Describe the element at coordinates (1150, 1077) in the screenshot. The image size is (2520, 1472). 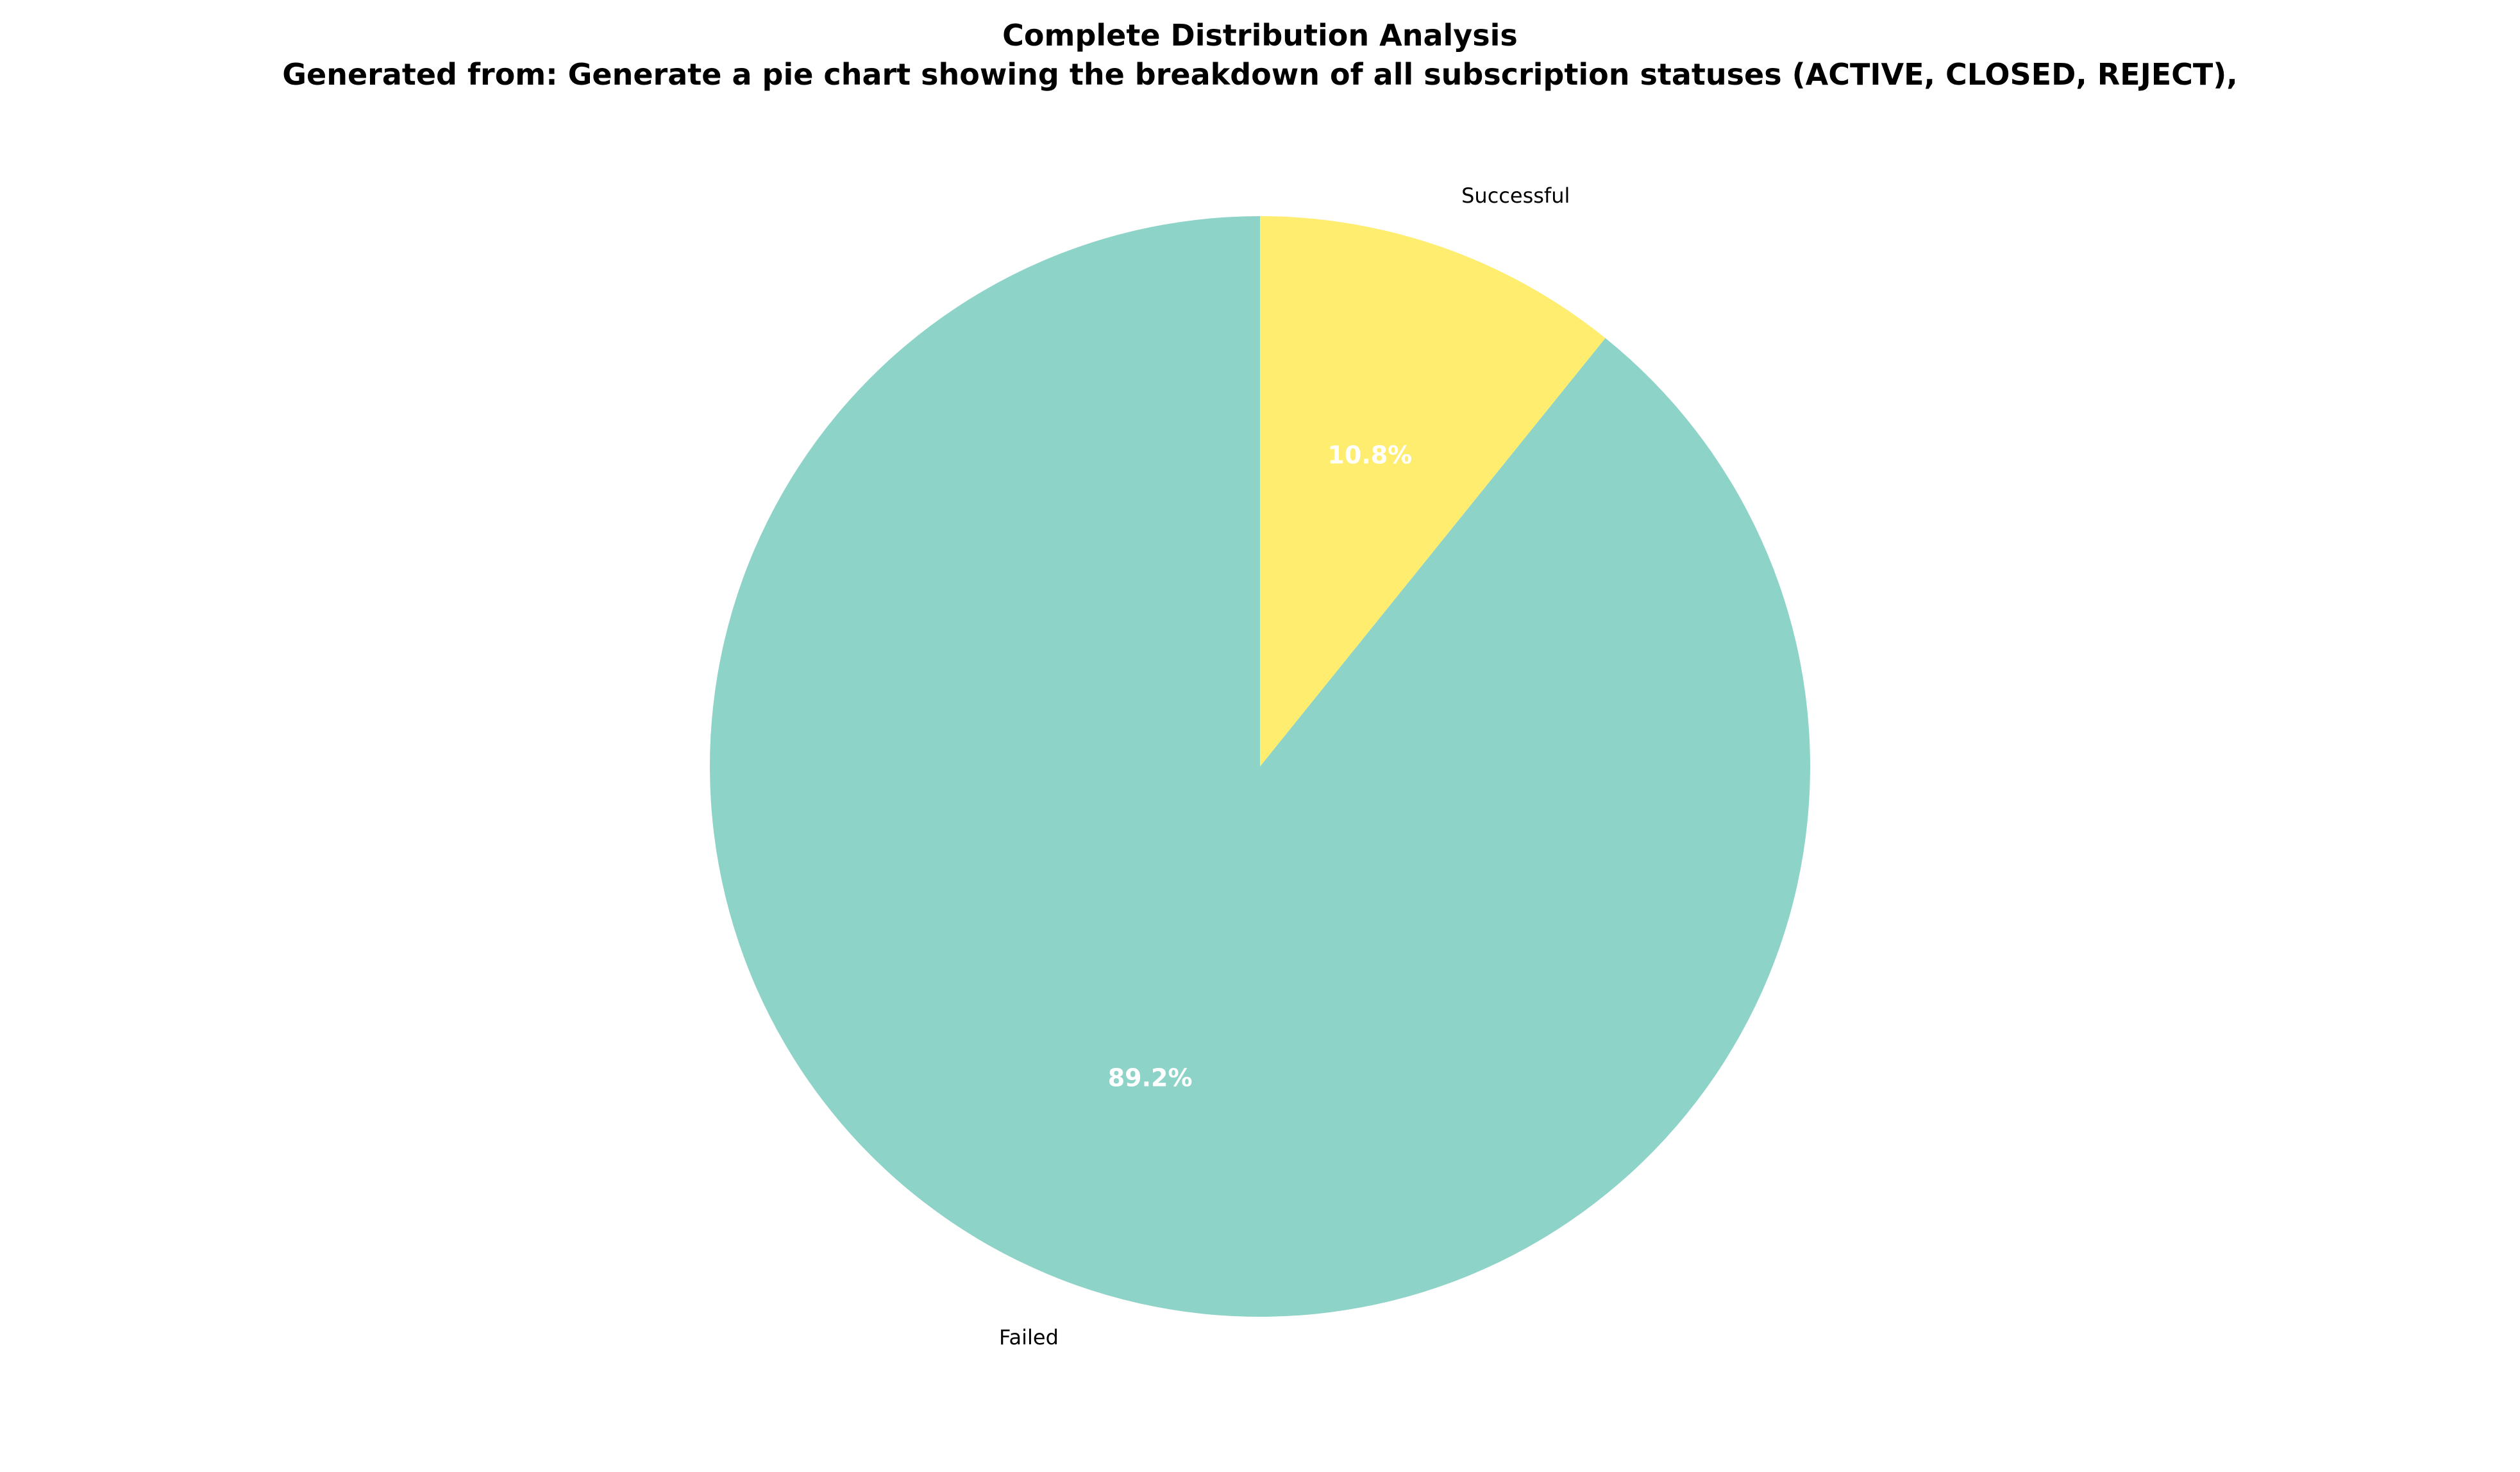
I see `slice-pct-failed: 89.2%` at that location.